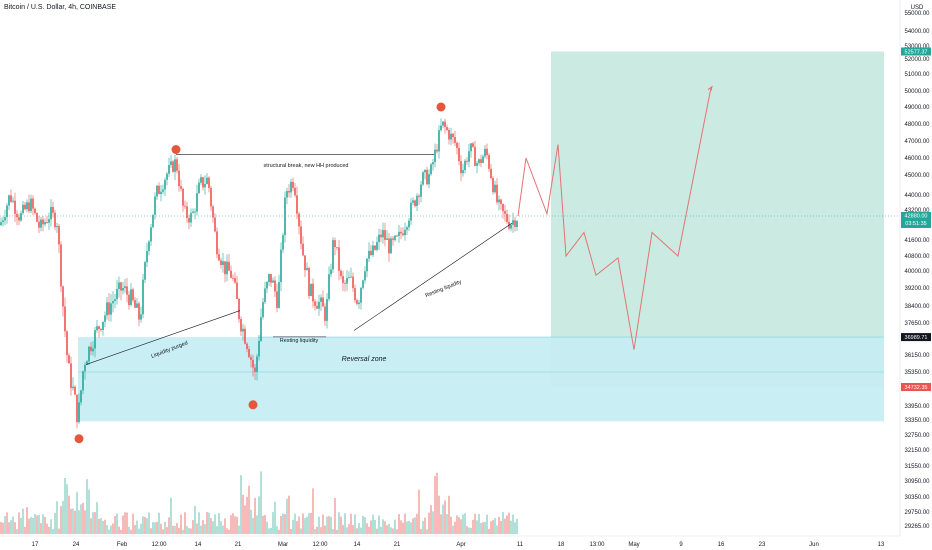  What do you see at coordinates (710, 88) in the screenshot?
I see `projection-arrowhead` at bounding box center [710, 88].